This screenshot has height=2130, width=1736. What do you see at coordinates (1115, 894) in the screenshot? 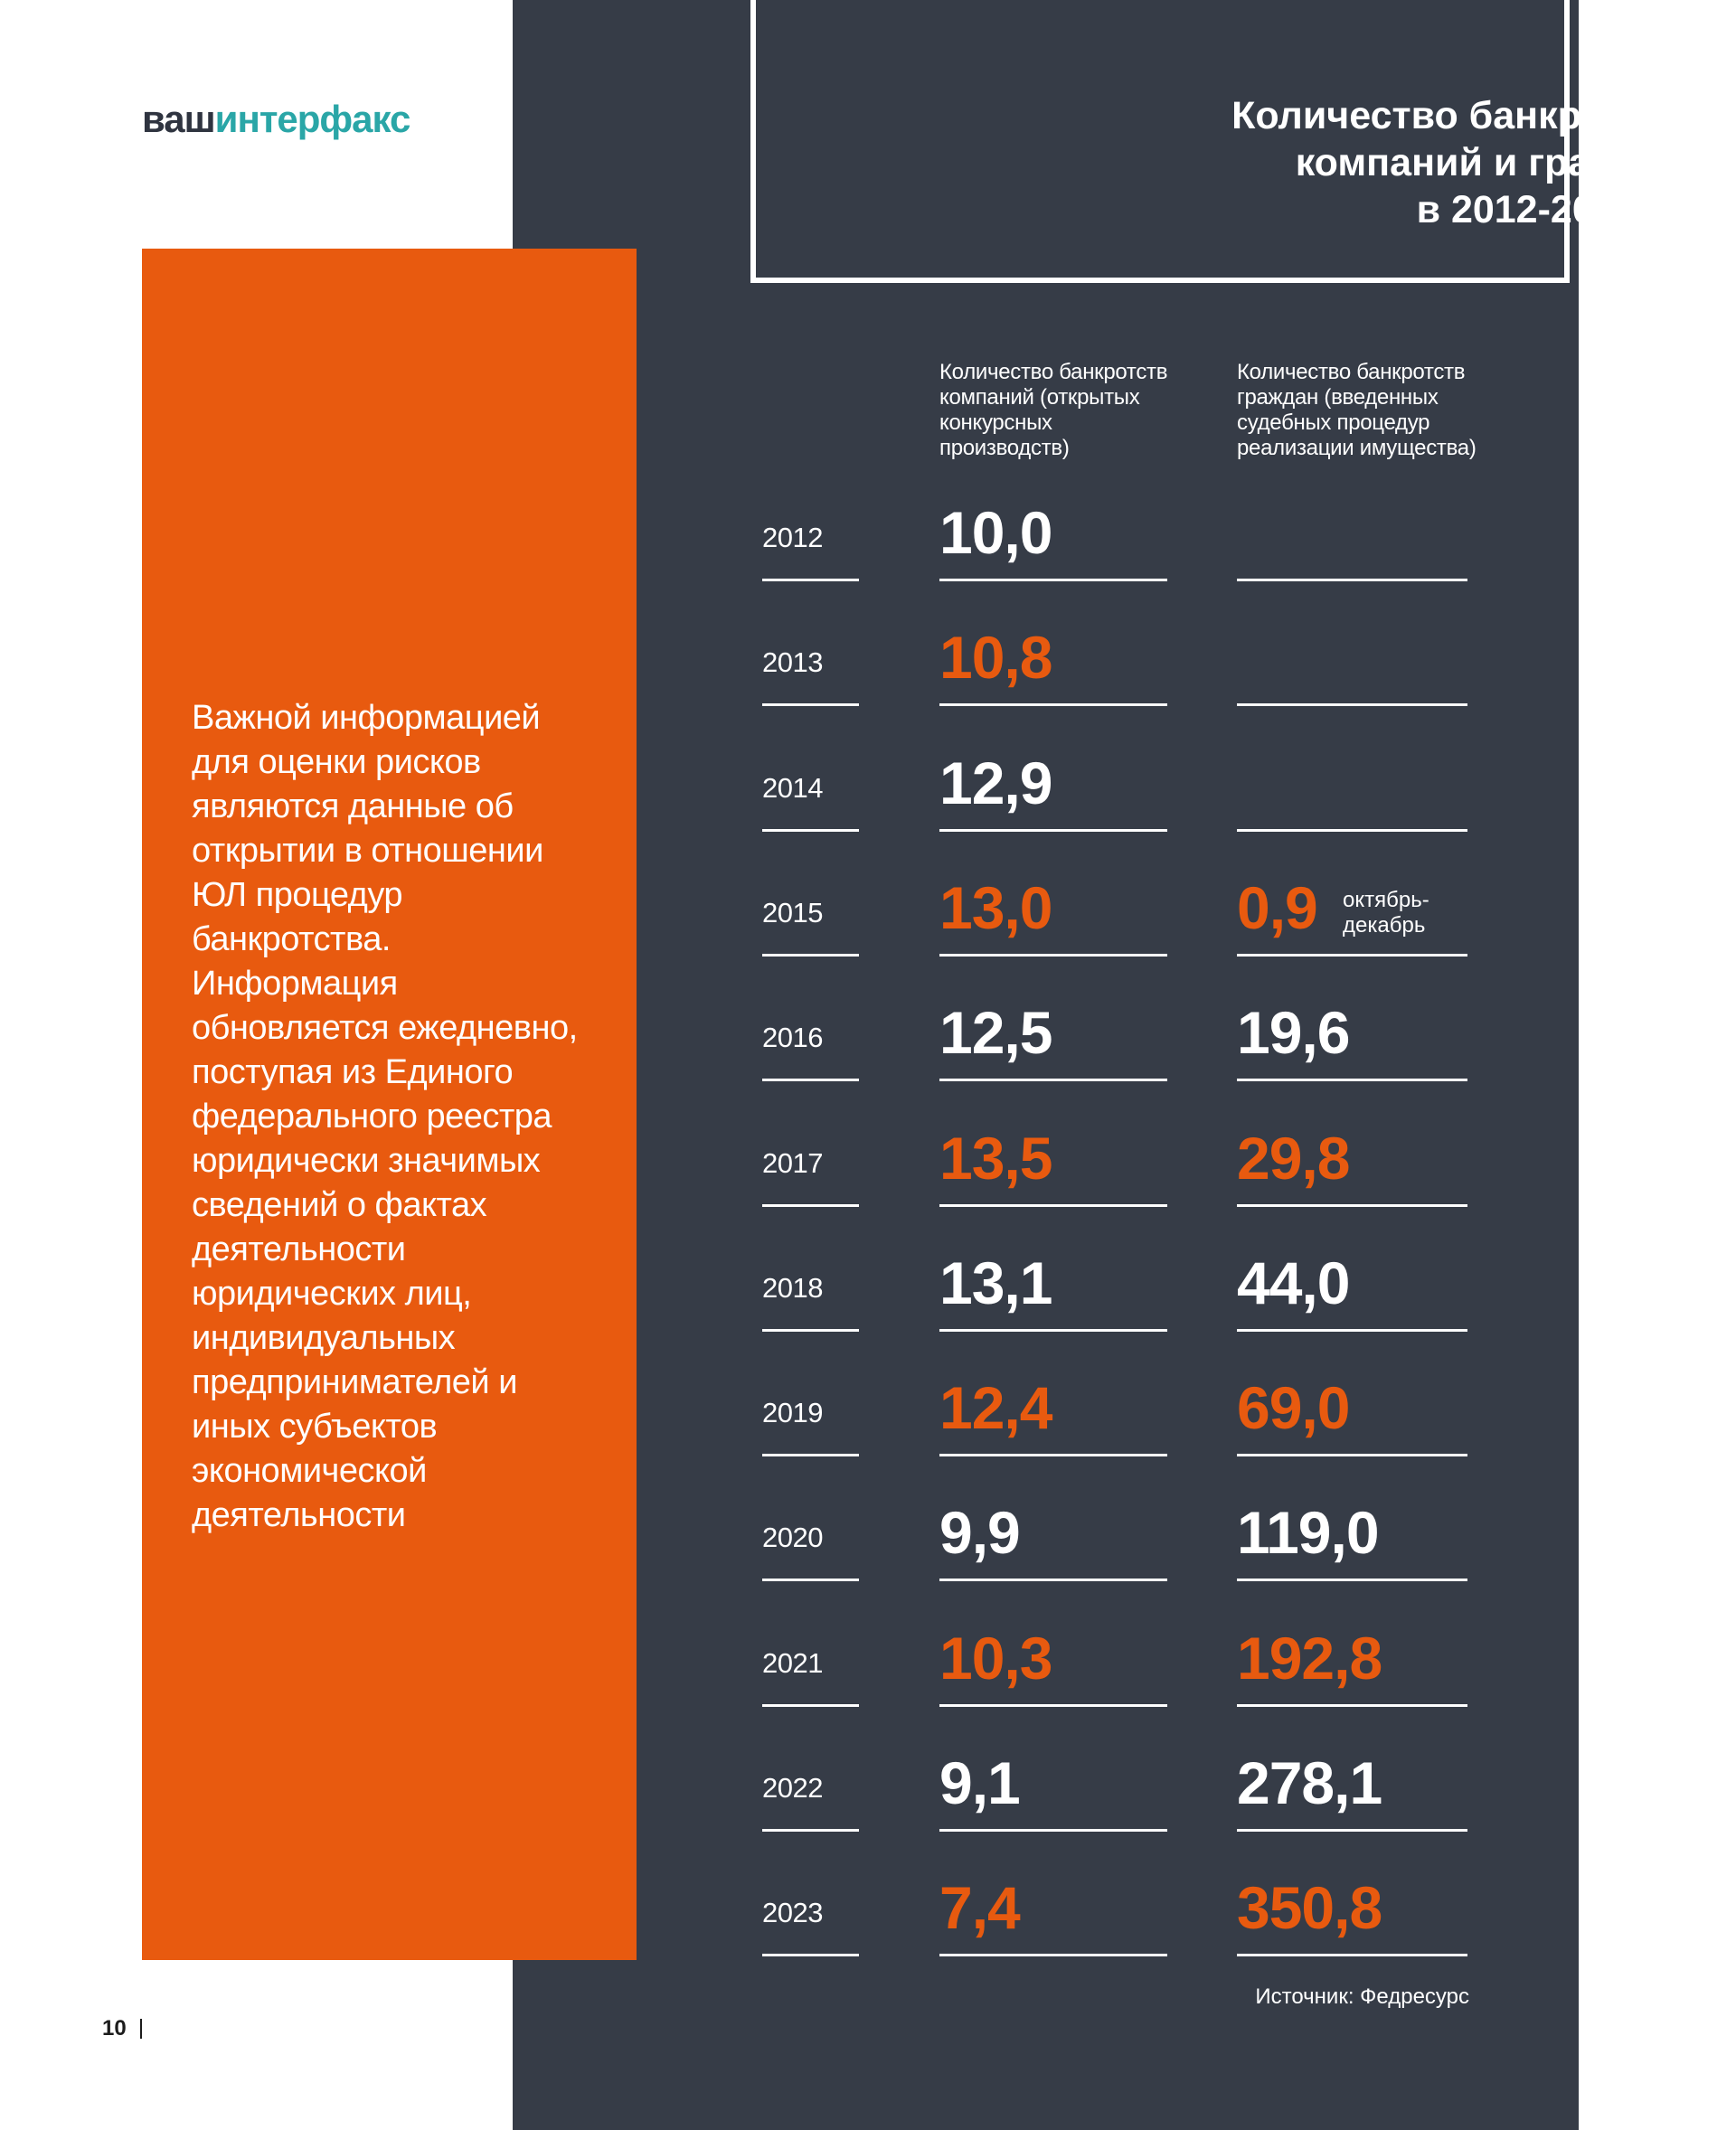
I see `table-row: 2015 13,0 0,9 октябрь- декабрь` at bounding box center [1115, 894].